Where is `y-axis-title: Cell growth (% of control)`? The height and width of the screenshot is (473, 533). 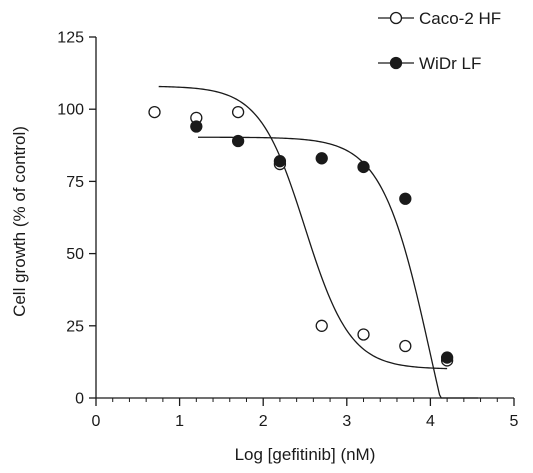 y-axis-title: Cell growth (% of control) is located at coordinates (19, 221).